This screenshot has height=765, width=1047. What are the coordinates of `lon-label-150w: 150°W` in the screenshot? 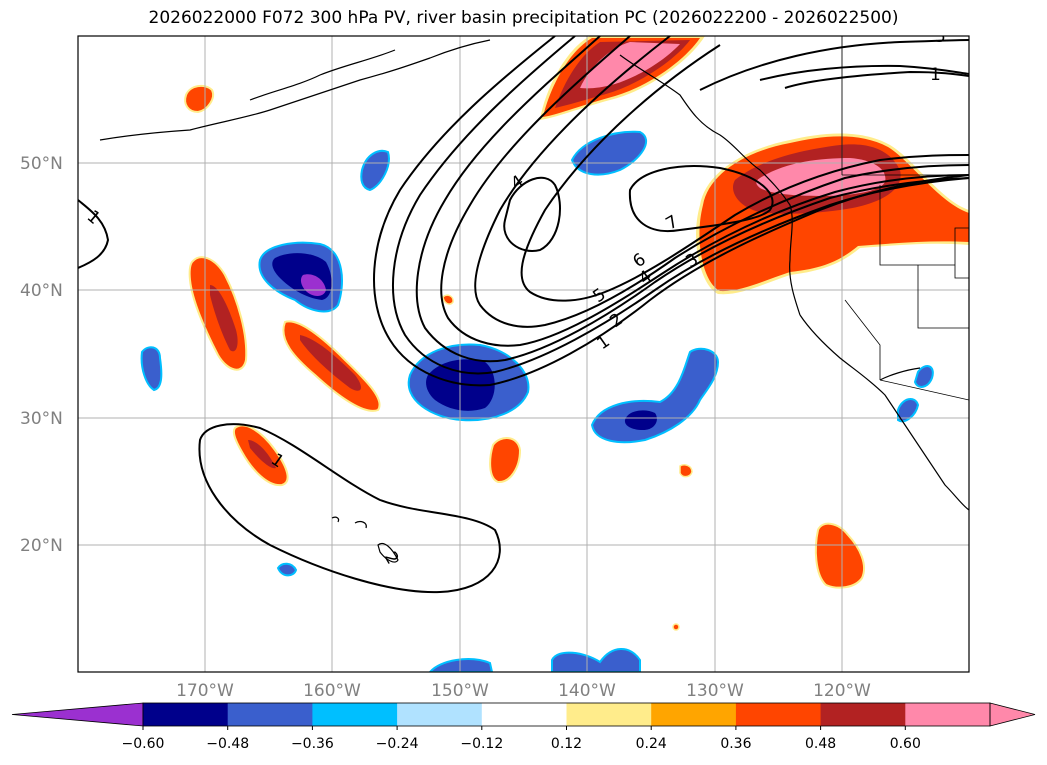 It's located at (460, 691).